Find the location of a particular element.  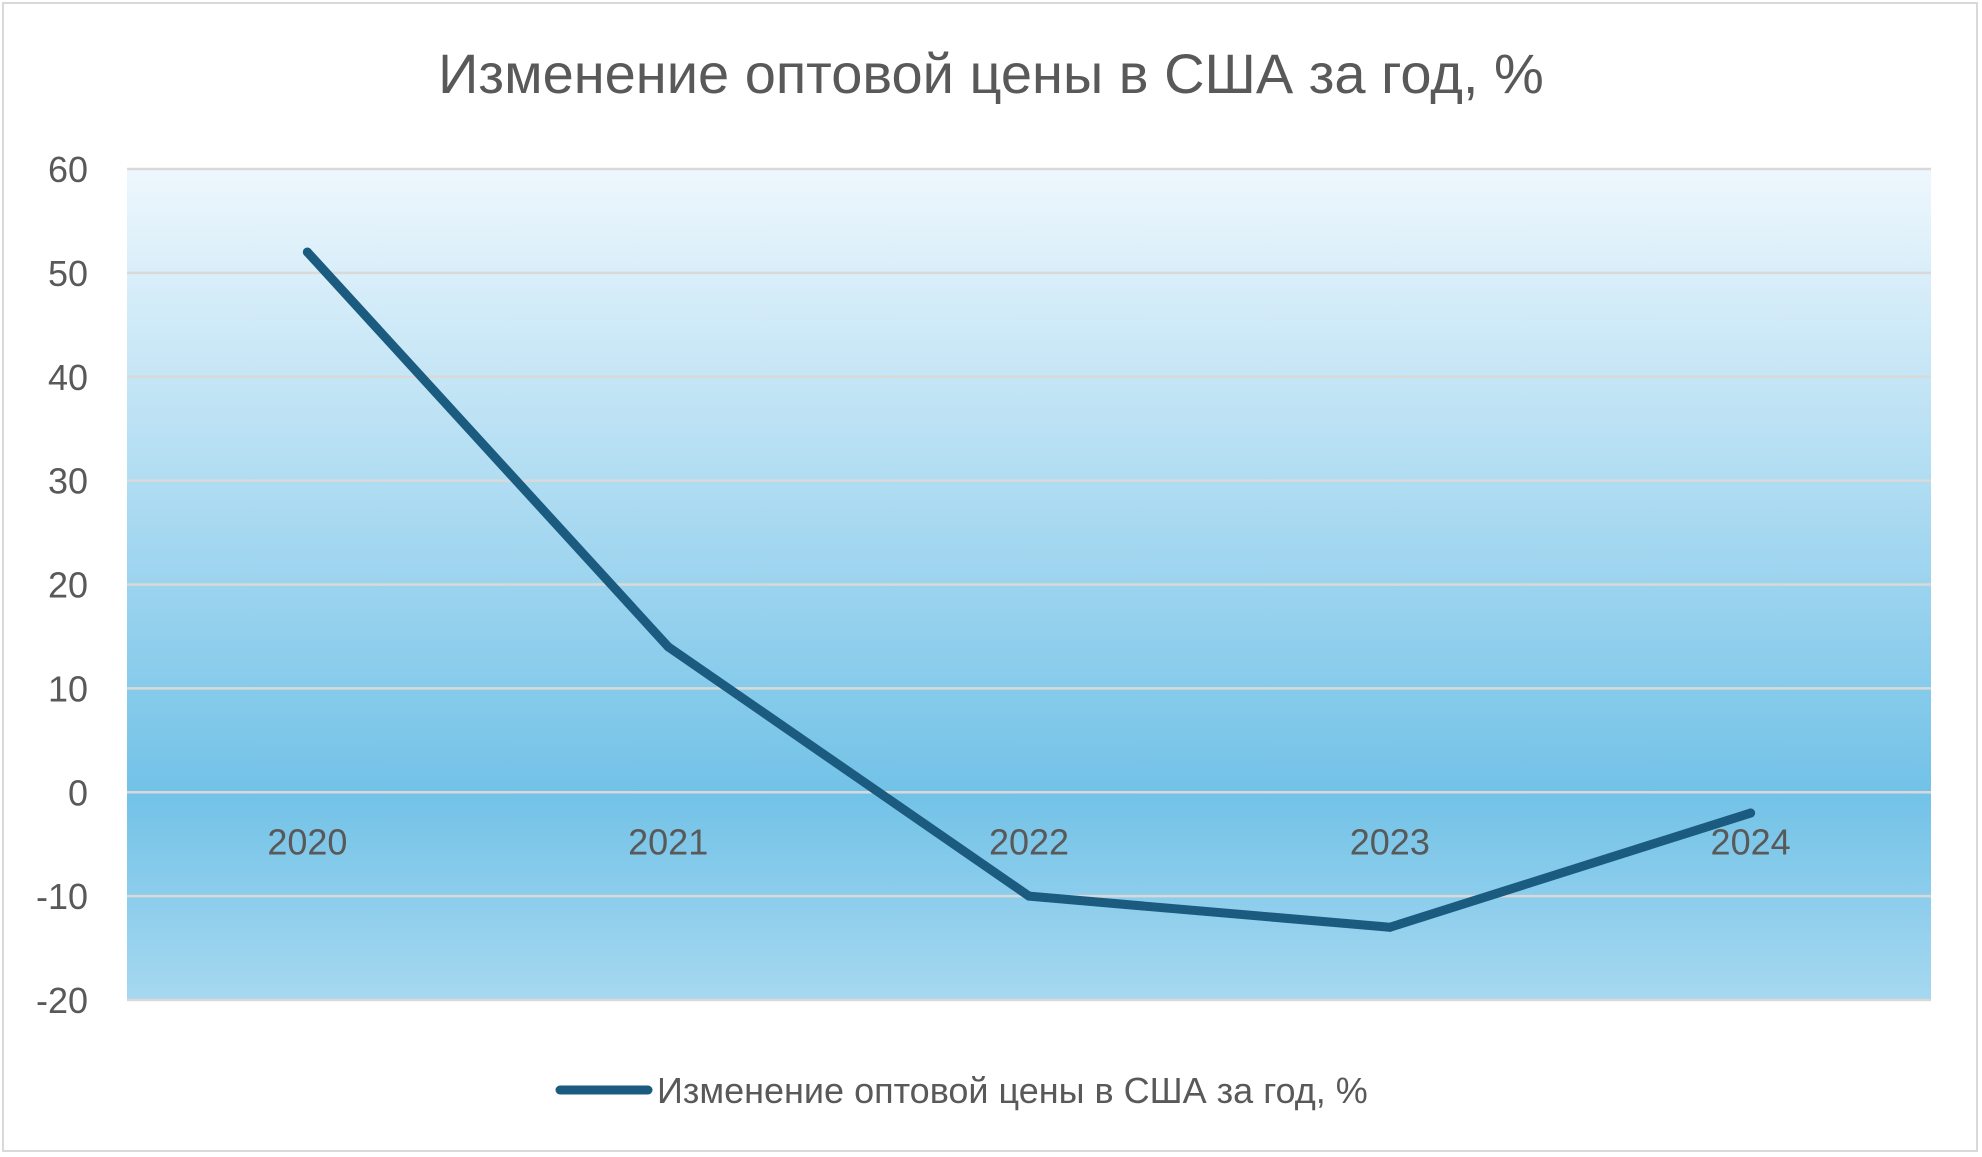

x-tick-label: 2023 is located at coordinates (1390, 841).